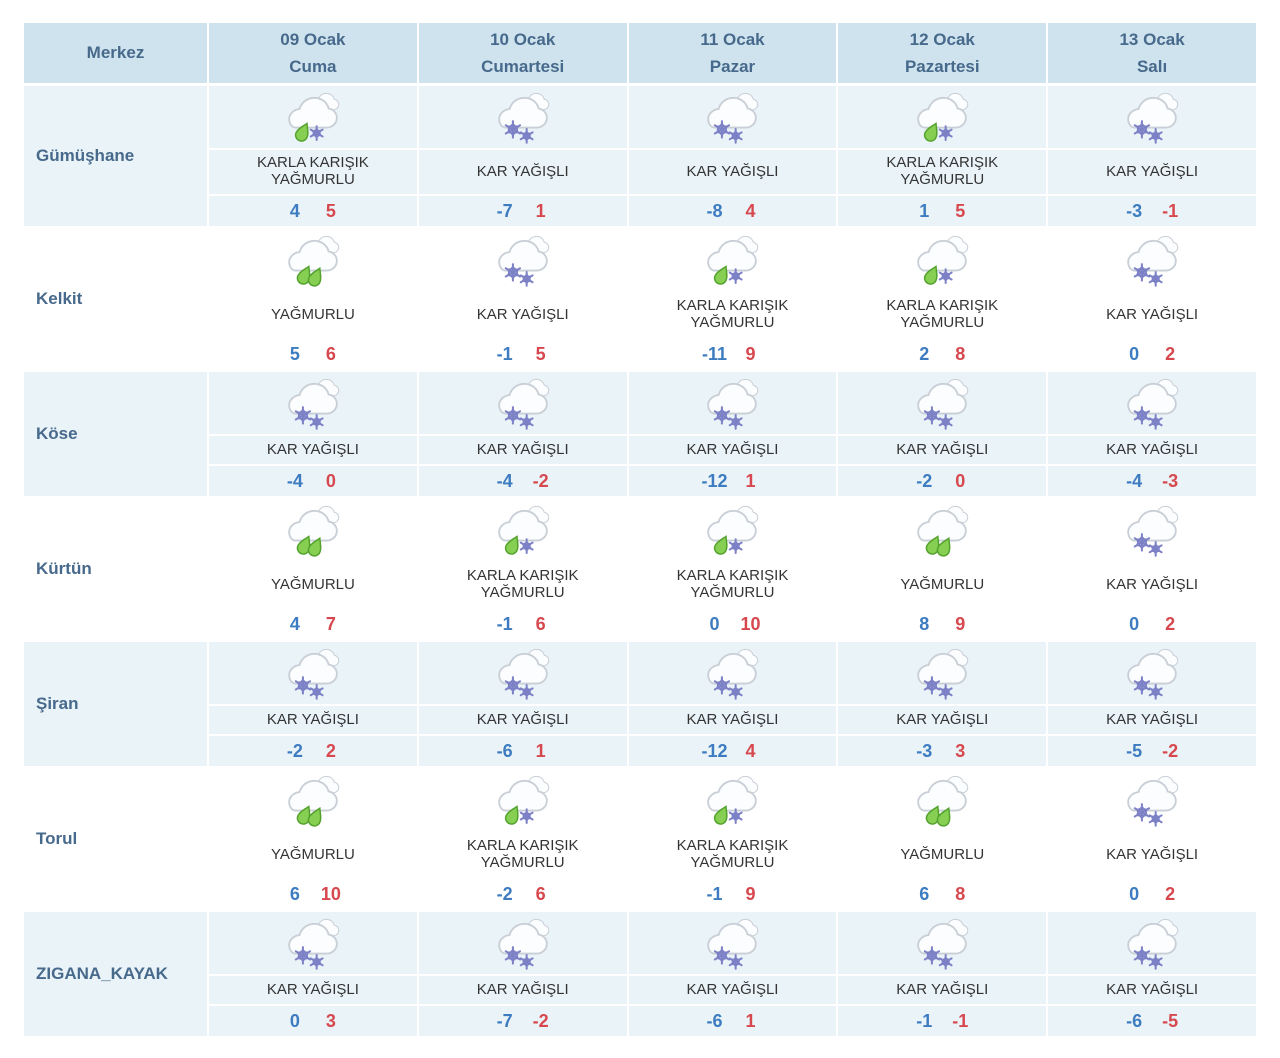  I want to click on min-temp: -6, so click(1134, 1020).